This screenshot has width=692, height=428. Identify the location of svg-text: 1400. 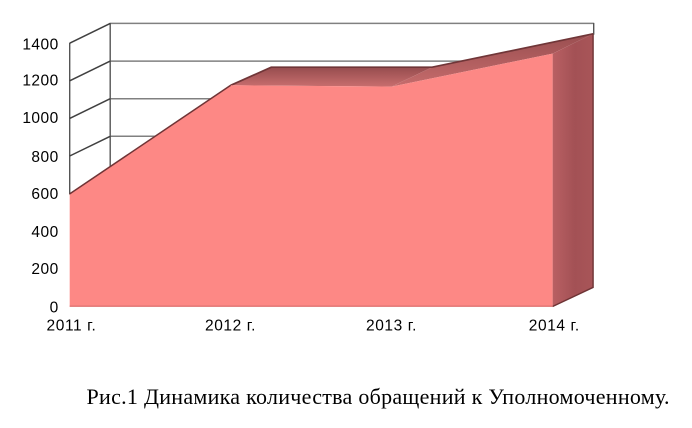
(40, 44).